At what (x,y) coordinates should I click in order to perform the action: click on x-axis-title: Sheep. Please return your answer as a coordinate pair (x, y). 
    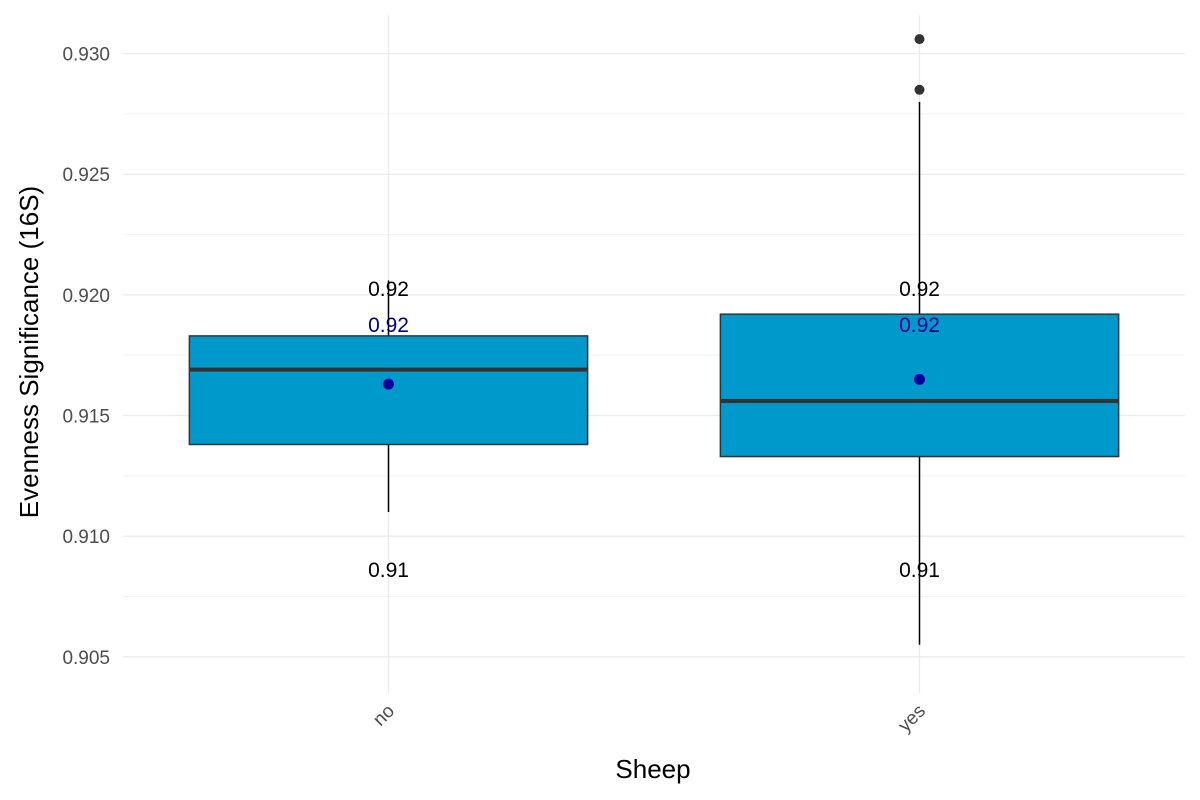
    Looking at the image, I should click on (652, 769).